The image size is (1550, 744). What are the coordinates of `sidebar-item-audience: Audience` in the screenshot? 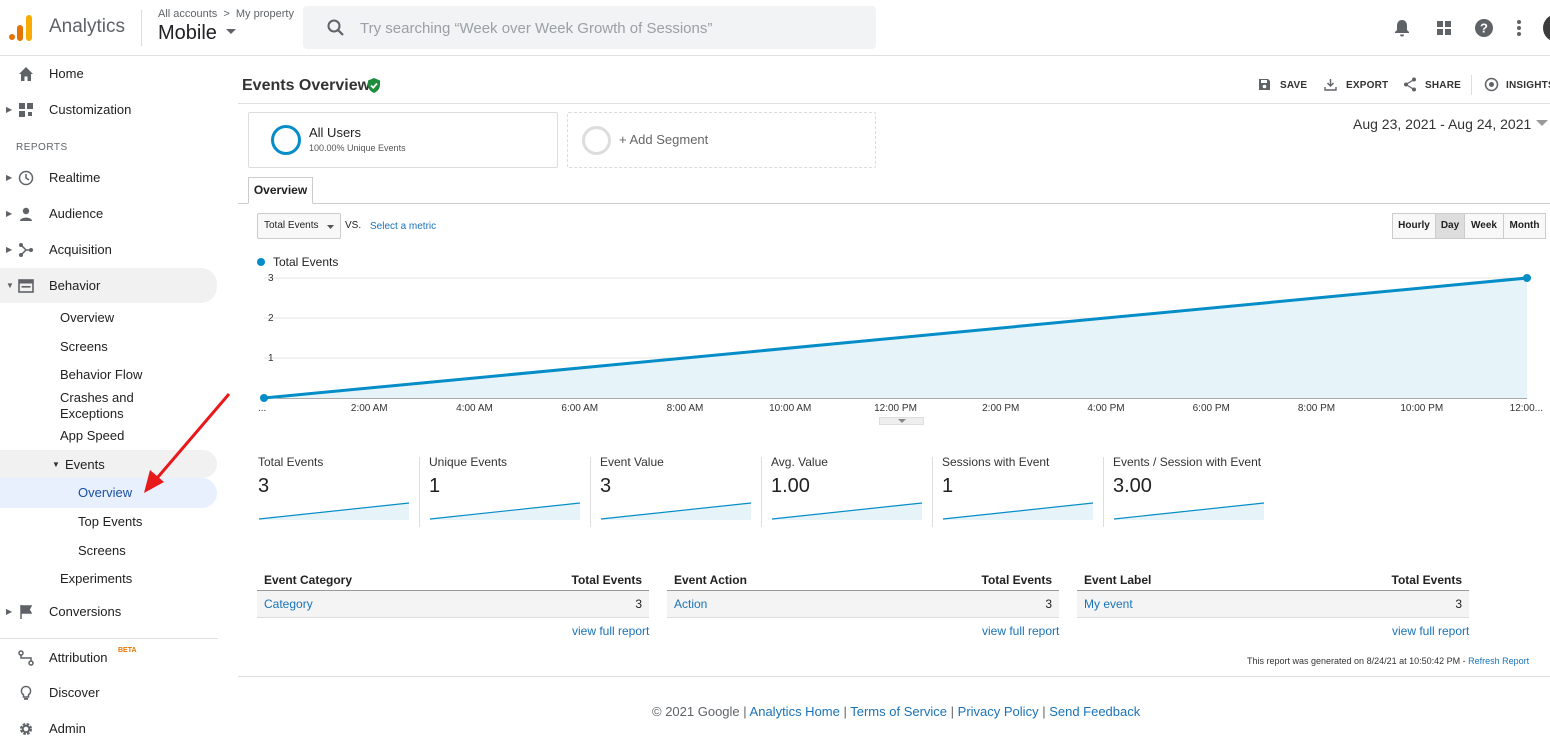 It's located at (76, 213).